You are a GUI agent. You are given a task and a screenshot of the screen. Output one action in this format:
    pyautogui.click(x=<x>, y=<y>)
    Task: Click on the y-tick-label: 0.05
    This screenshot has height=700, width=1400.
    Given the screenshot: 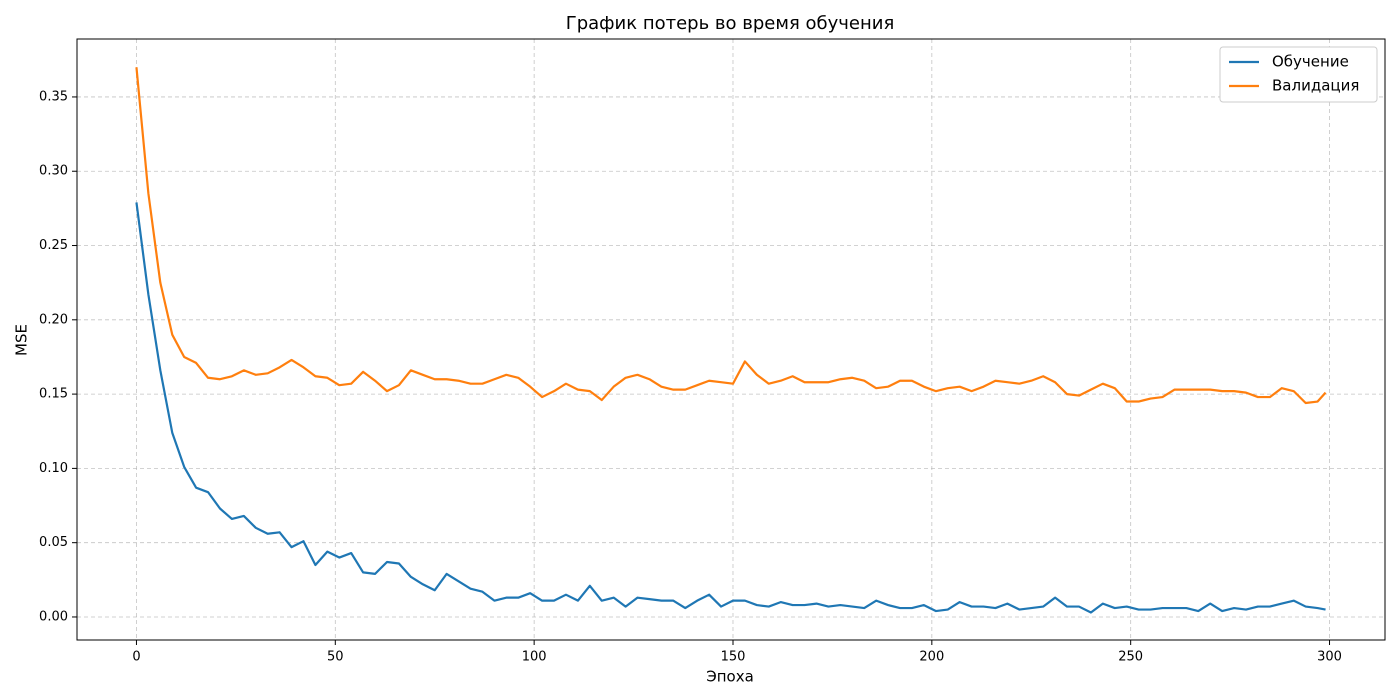 What is the action you would take?
    pyautogui.click(x=53, y=542)
    